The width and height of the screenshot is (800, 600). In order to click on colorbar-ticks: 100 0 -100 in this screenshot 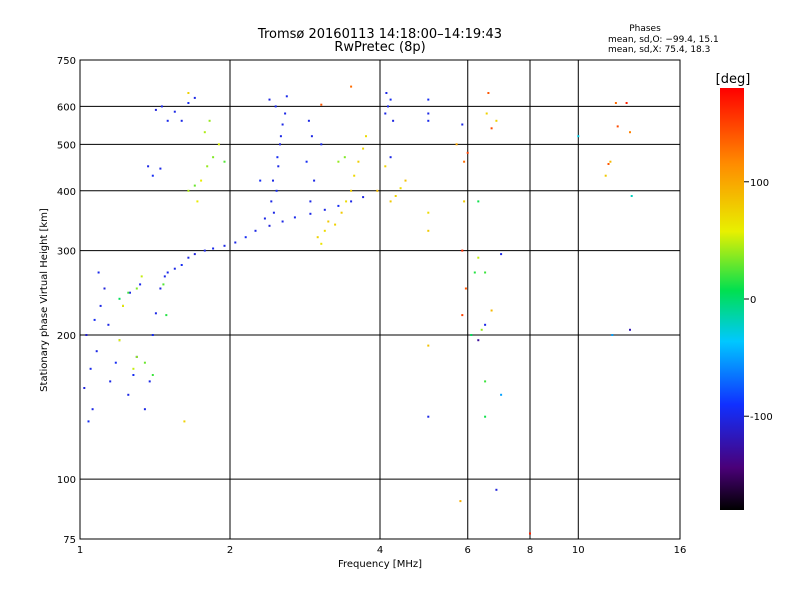, I will do `click(758, 300)`.